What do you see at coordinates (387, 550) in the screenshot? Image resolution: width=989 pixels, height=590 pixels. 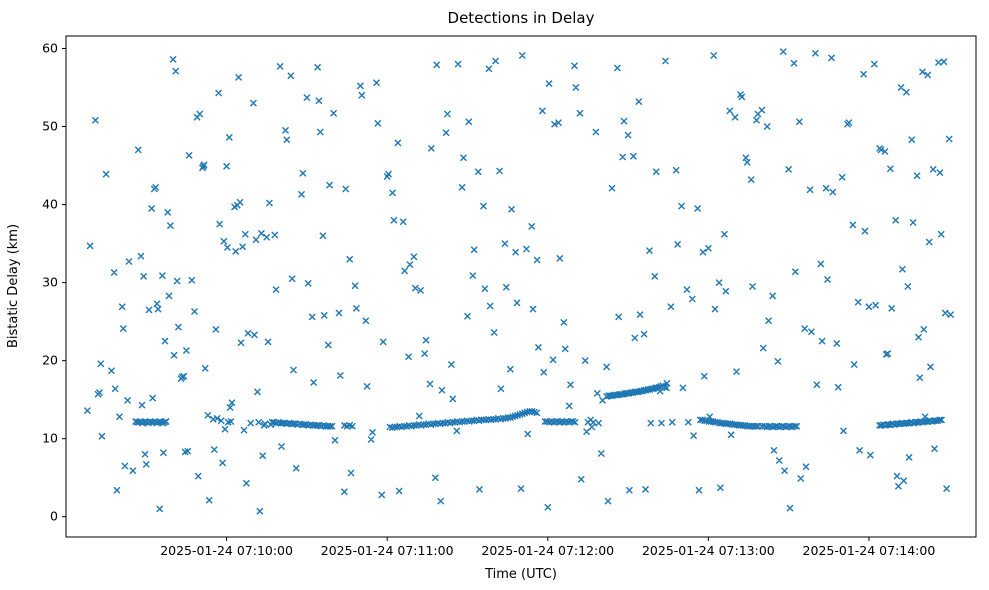 I see `x-tick-label: 2025-01-24 07:11:00` at bounding box center [387, 550].